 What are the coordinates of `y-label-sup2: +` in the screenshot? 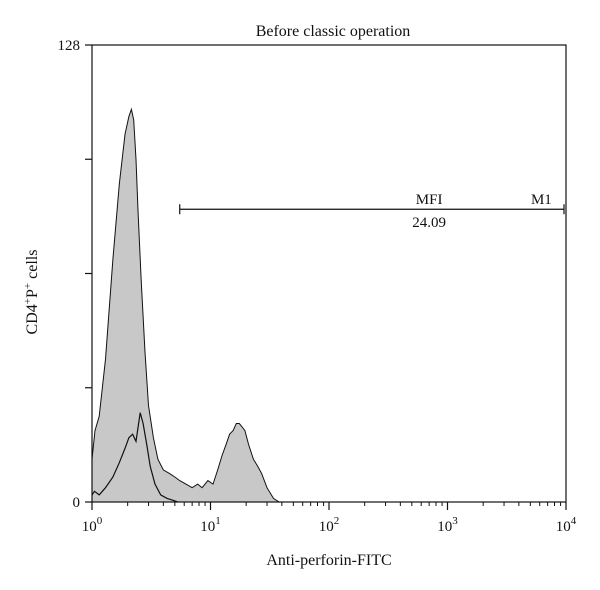 It's located at (28, 286).